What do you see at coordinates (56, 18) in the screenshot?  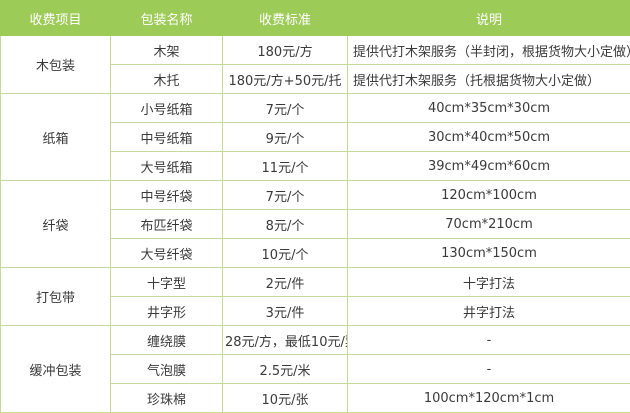 I see `header-charge-item: 收费项目` at bounding box center [56, 18].